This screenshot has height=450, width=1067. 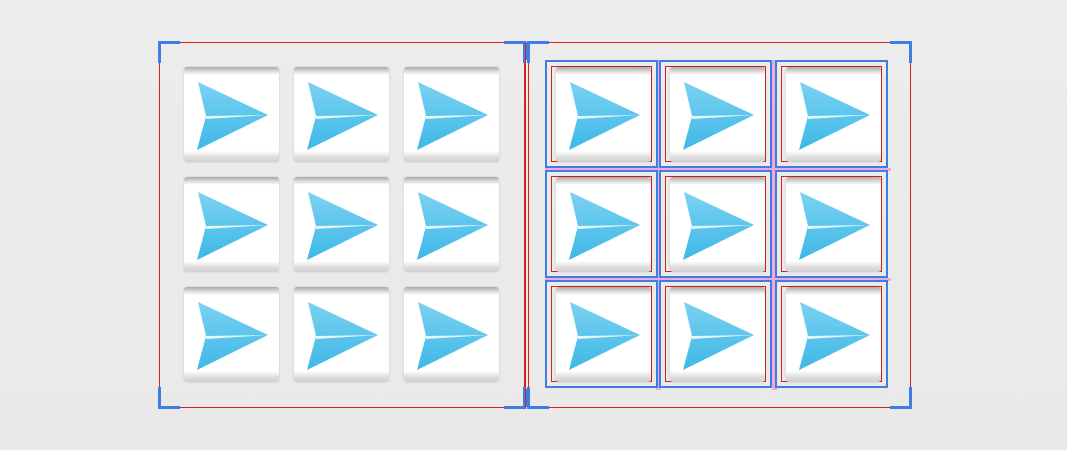 I want to click on right-corner-handle-br, so click(x=901, y=398).